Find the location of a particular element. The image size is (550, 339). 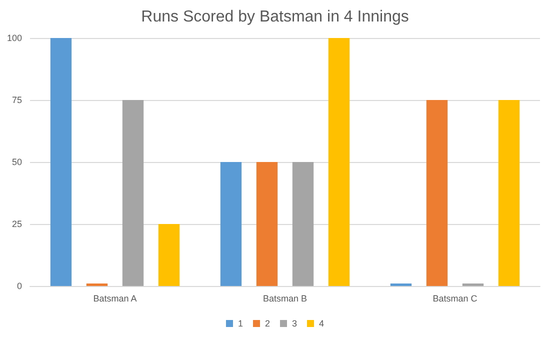

y-tick-label: 0 is located at coordinates (19, 286).